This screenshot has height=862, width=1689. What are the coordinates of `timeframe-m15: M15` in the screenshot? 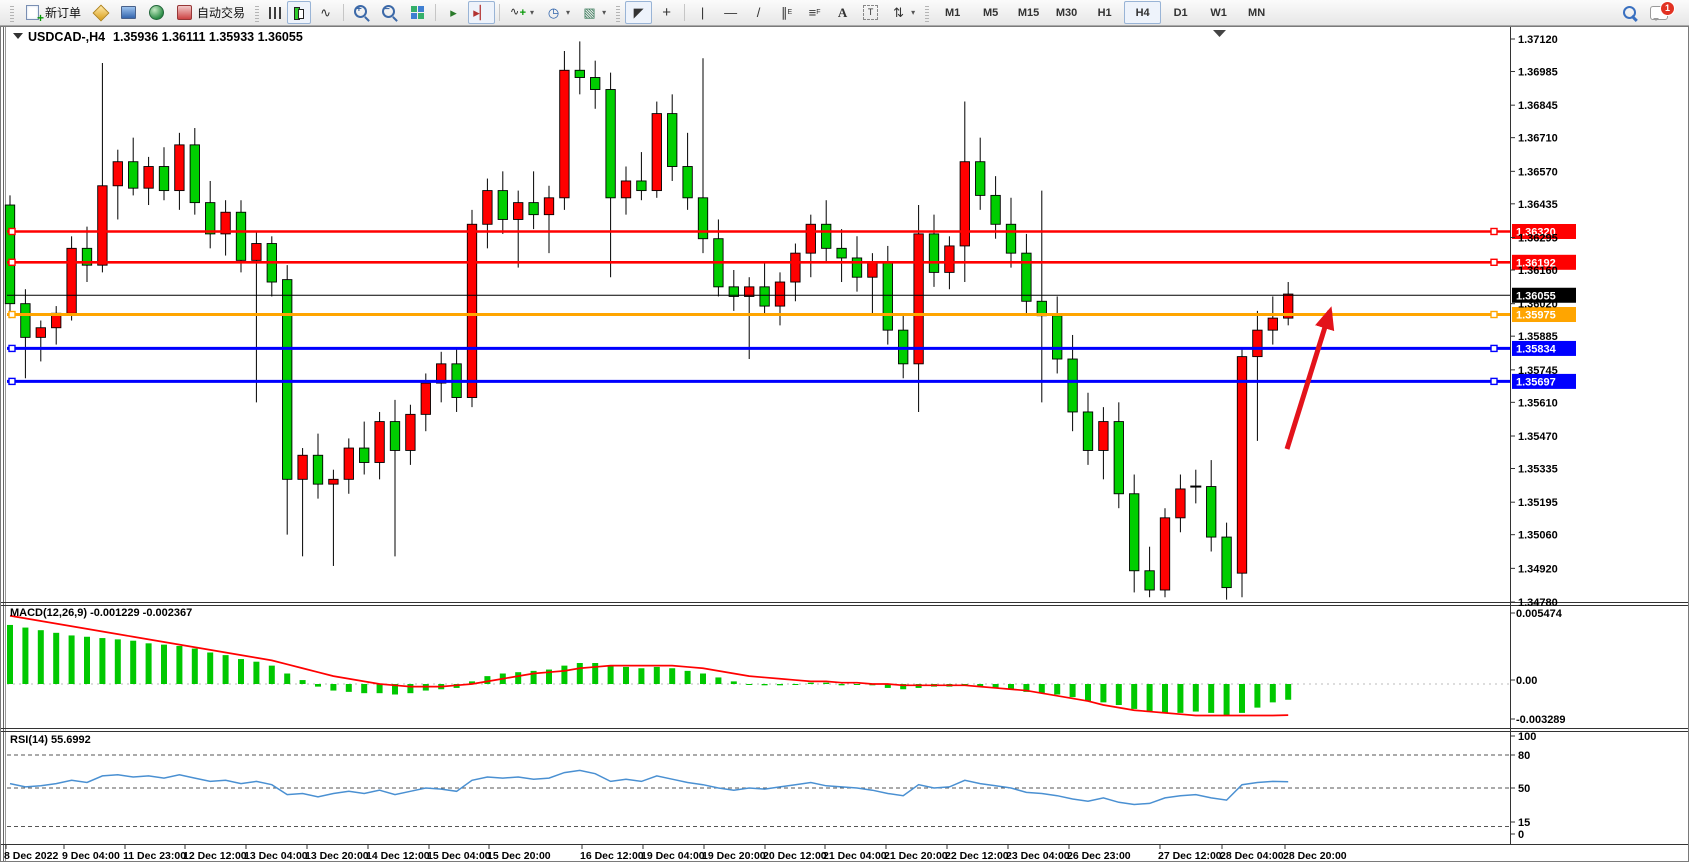 It's located at (1028, 12).